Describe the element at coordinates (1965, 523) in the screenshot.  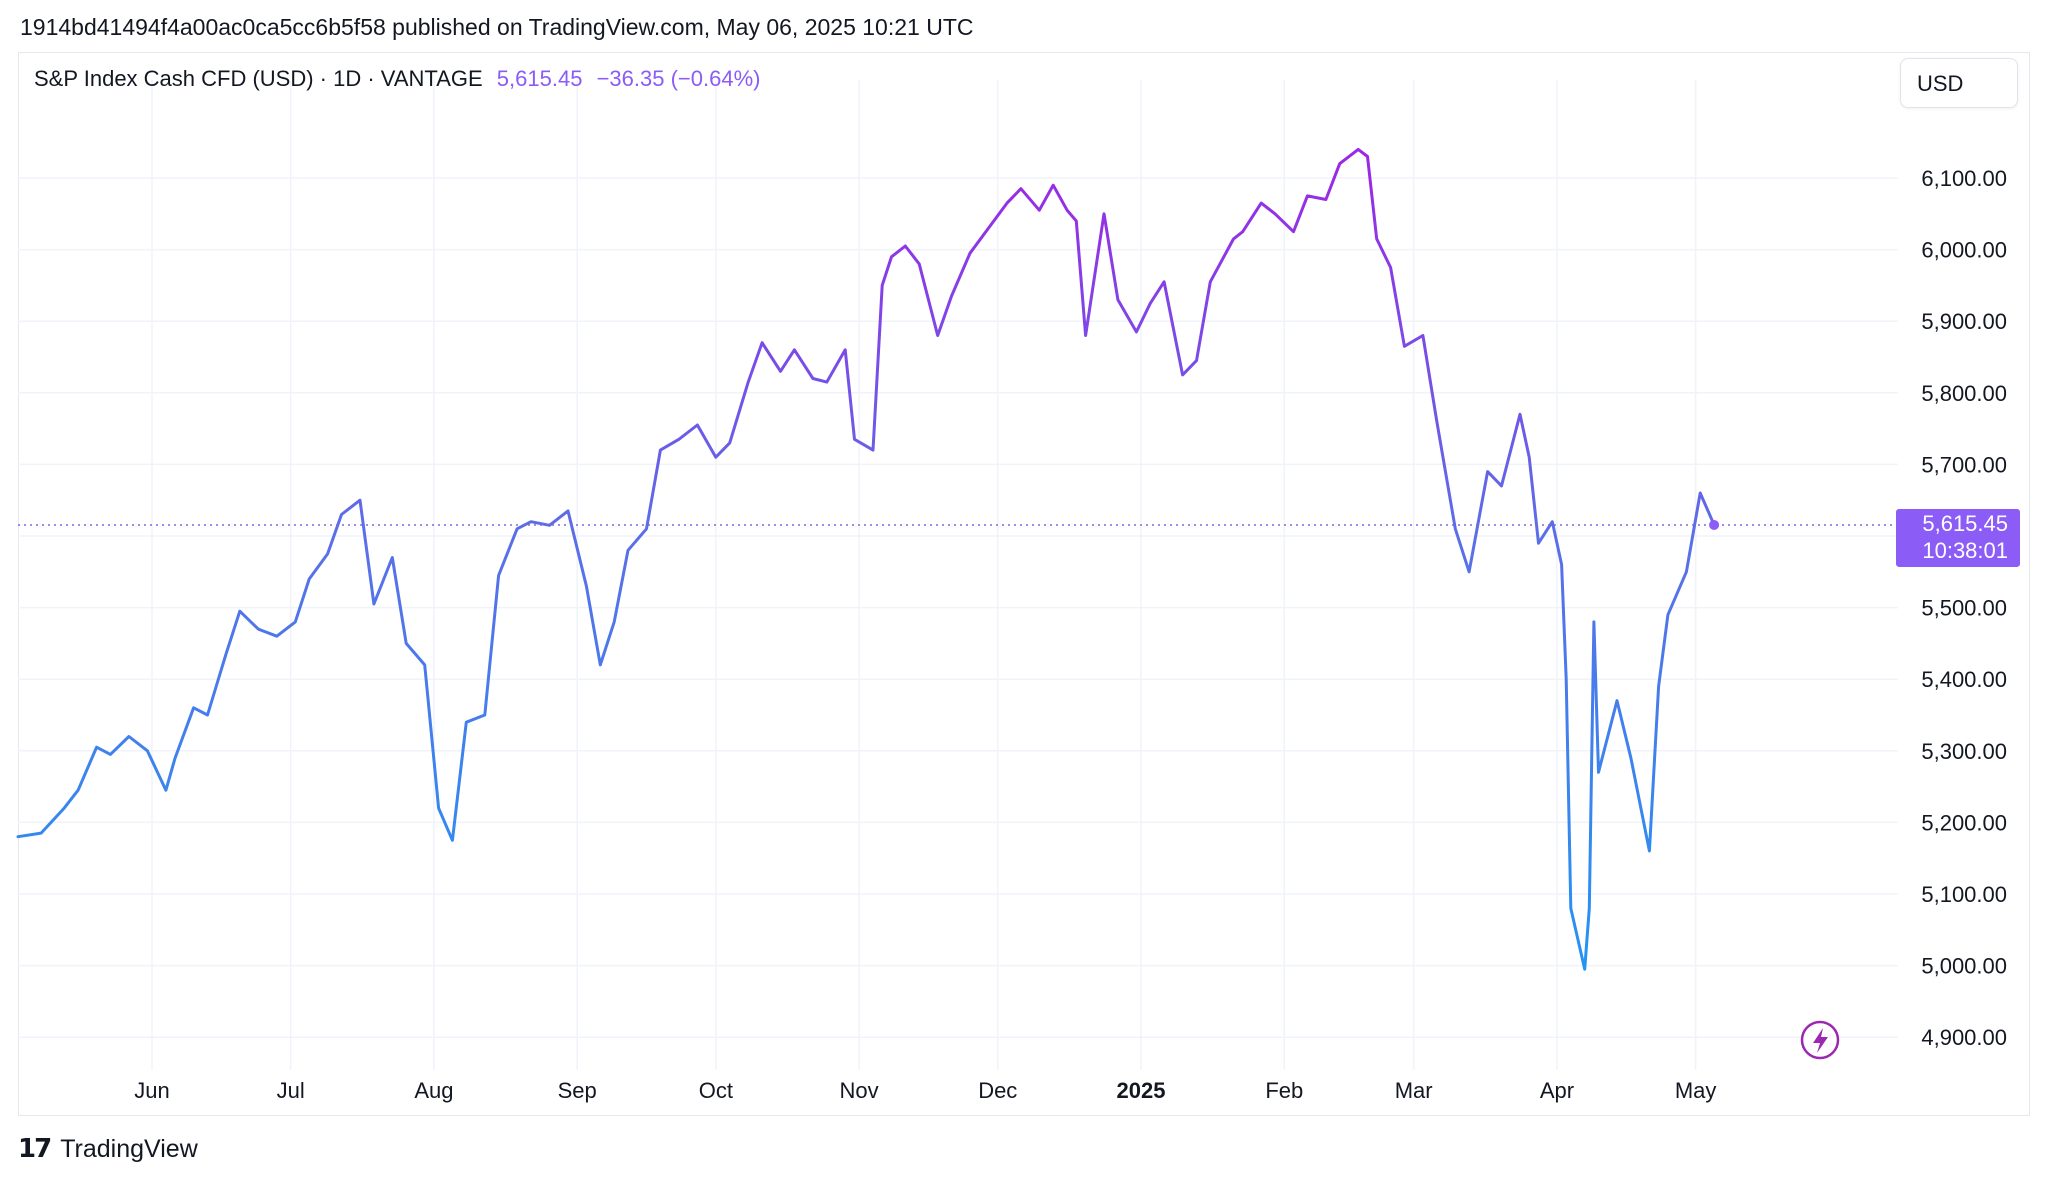
I see `price-tag-value: 5,615.45` at that location.